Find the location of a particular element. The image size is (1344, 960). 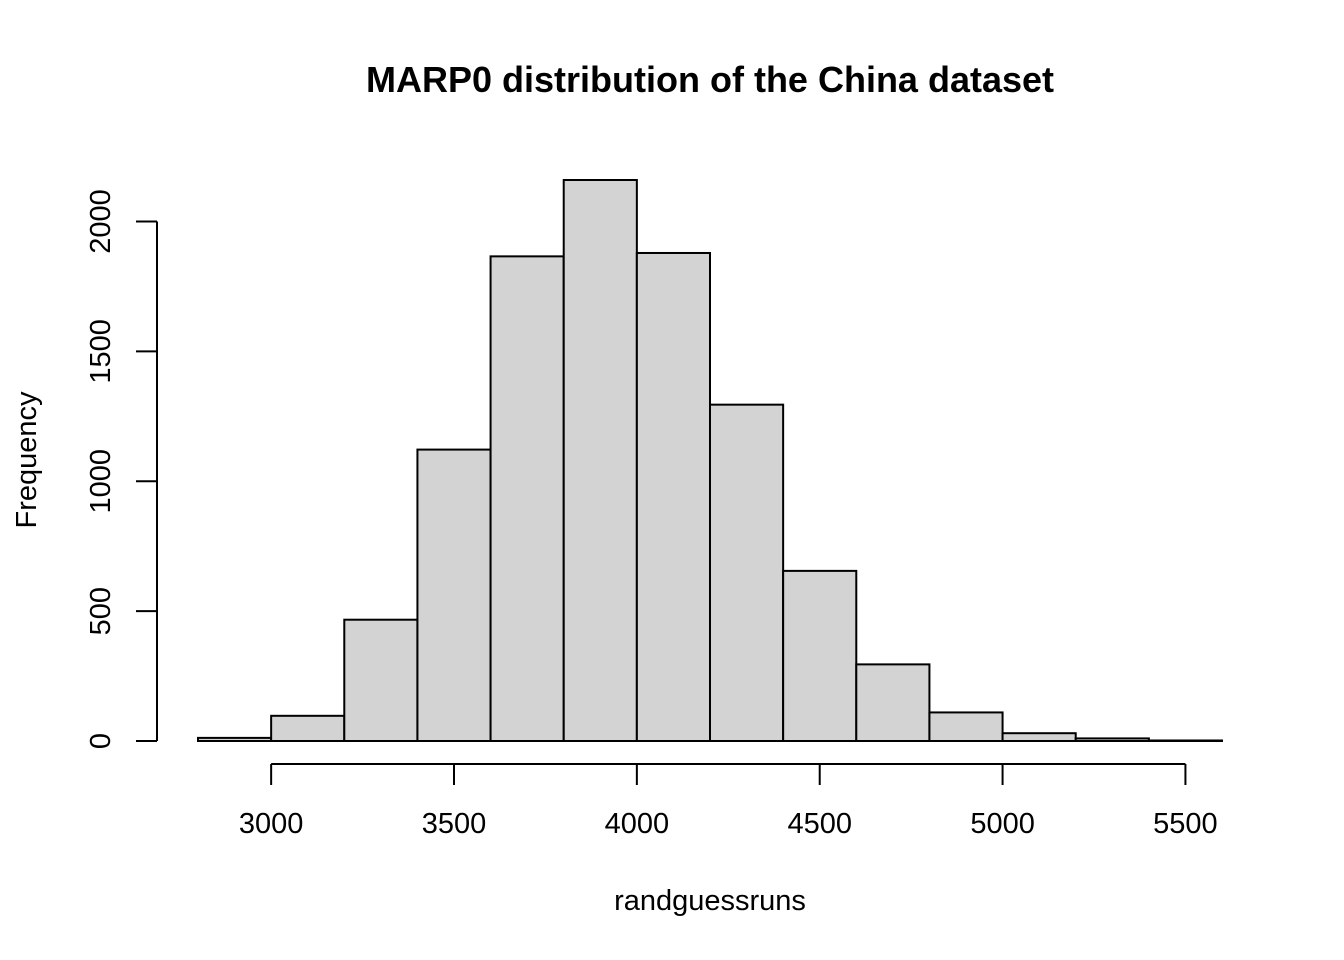

y-tick-label-500: 500 is located at coordinates (101, 611).